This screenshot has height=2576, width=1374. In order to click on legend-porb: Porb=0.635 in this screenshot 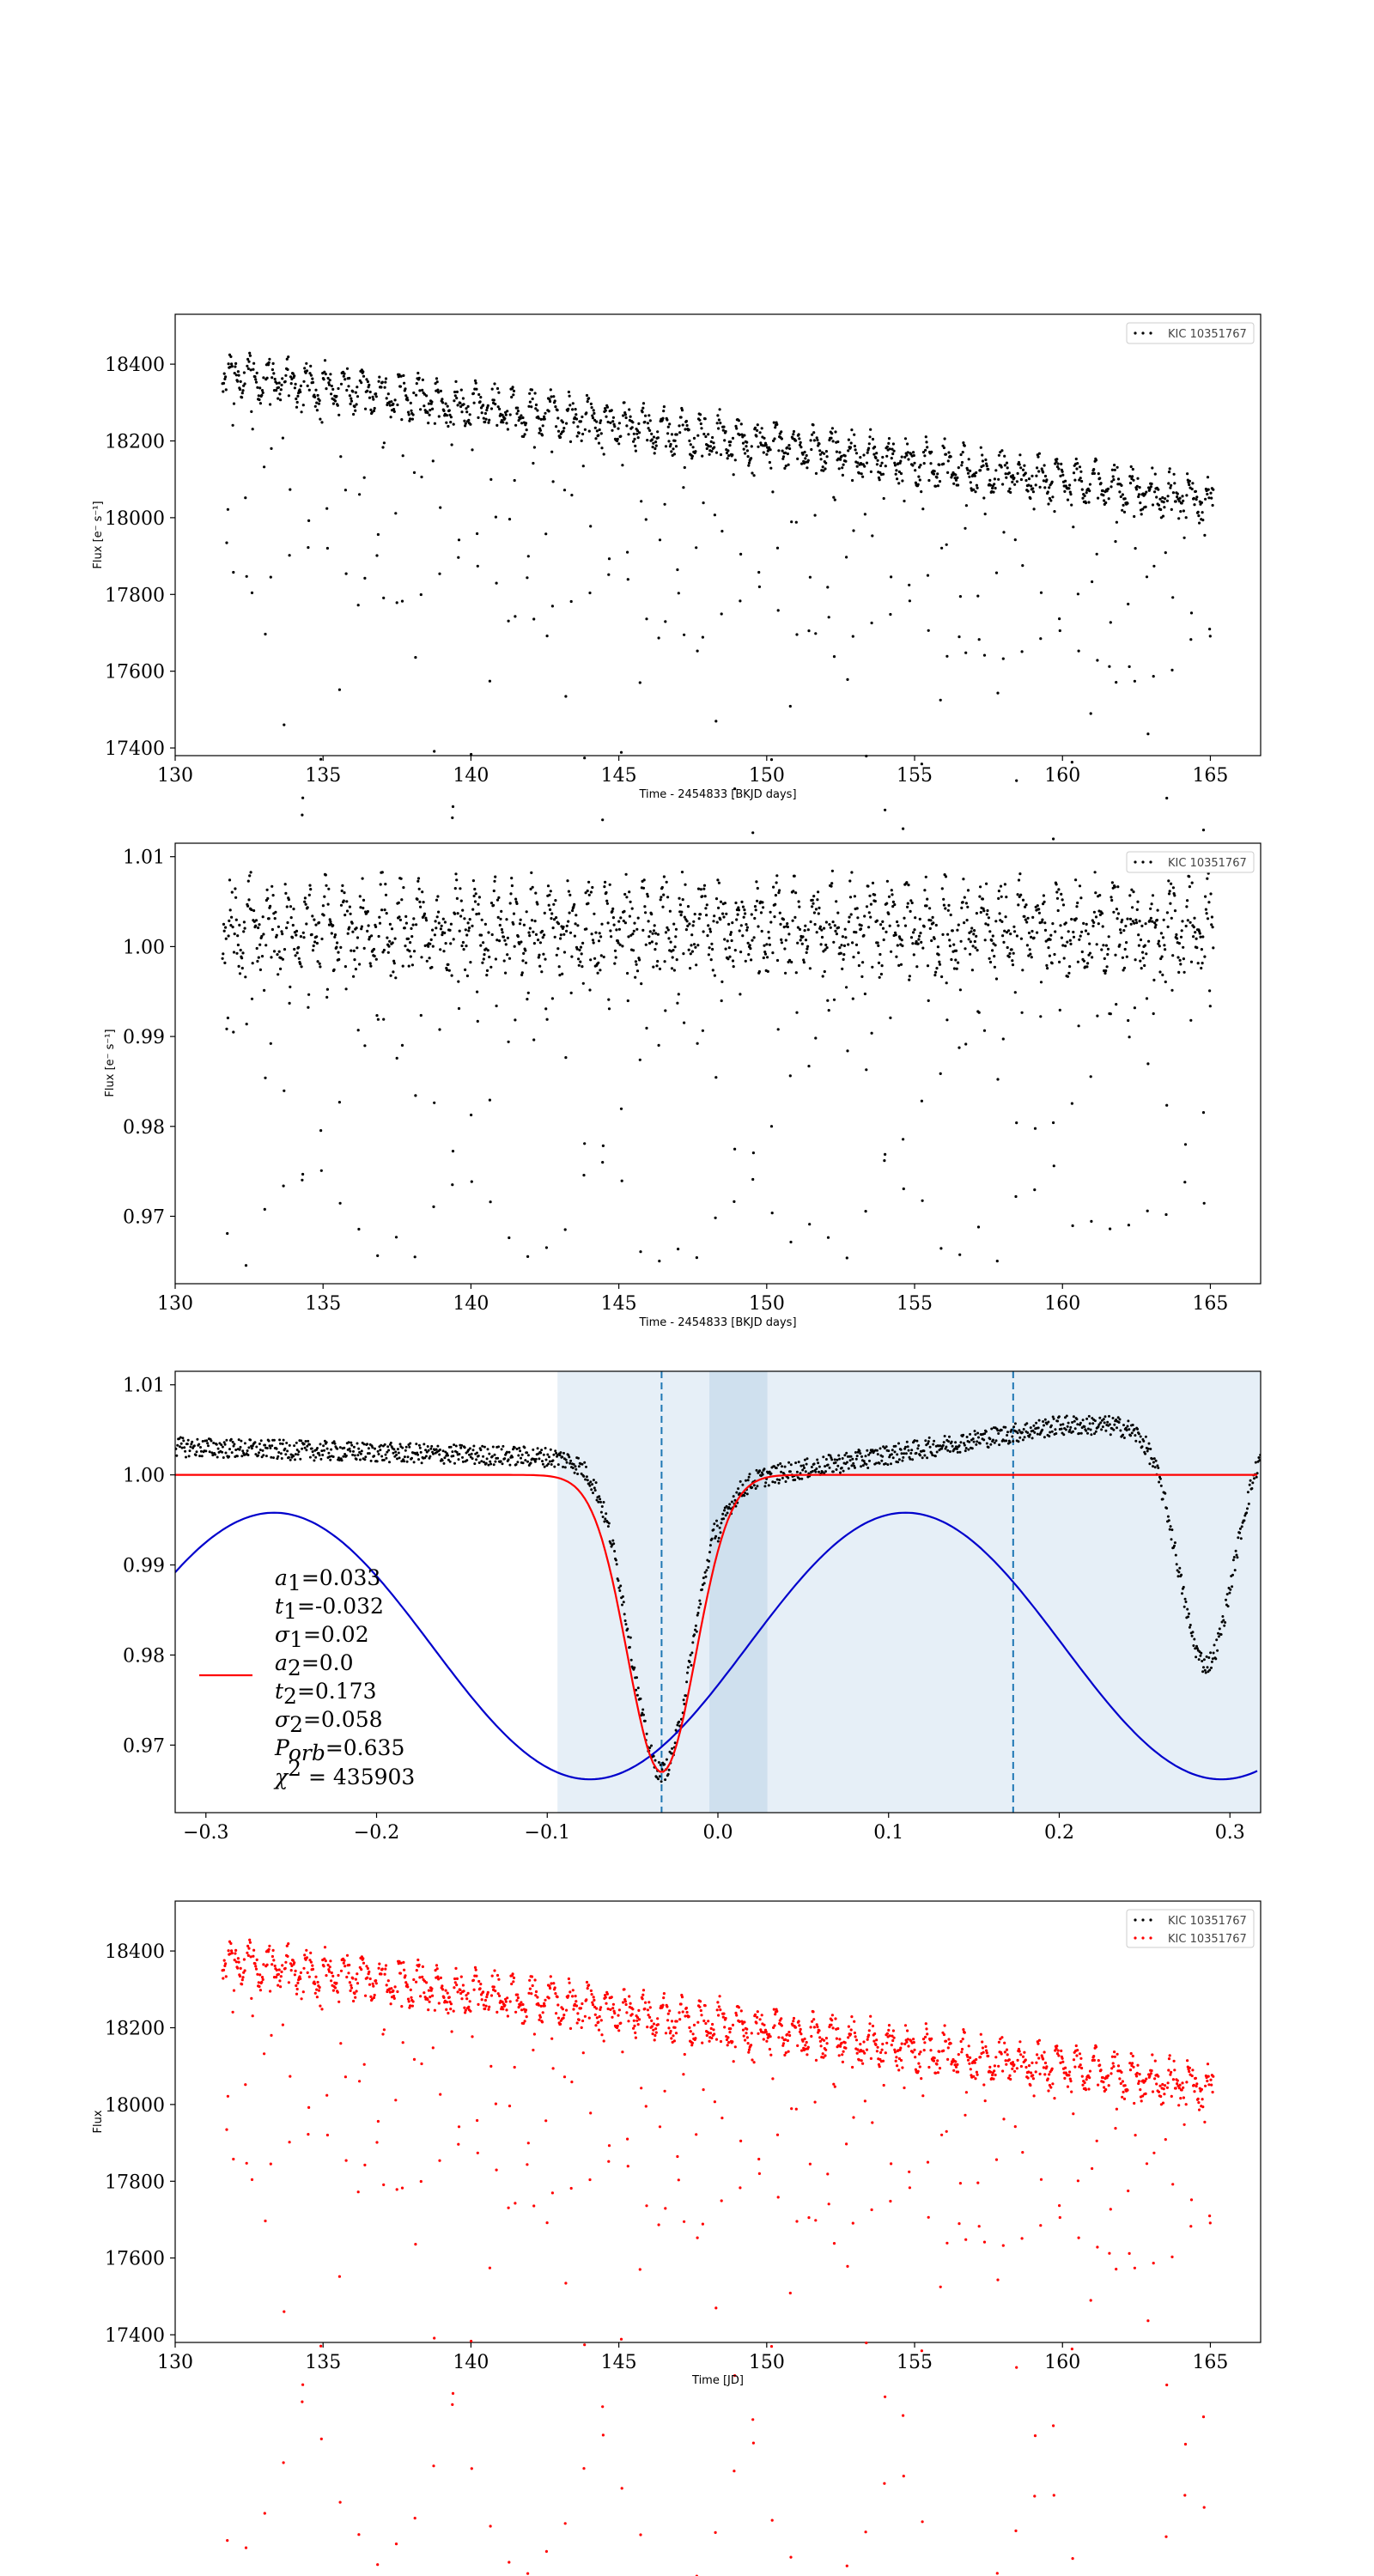, I will do `click(339, 1750)`.